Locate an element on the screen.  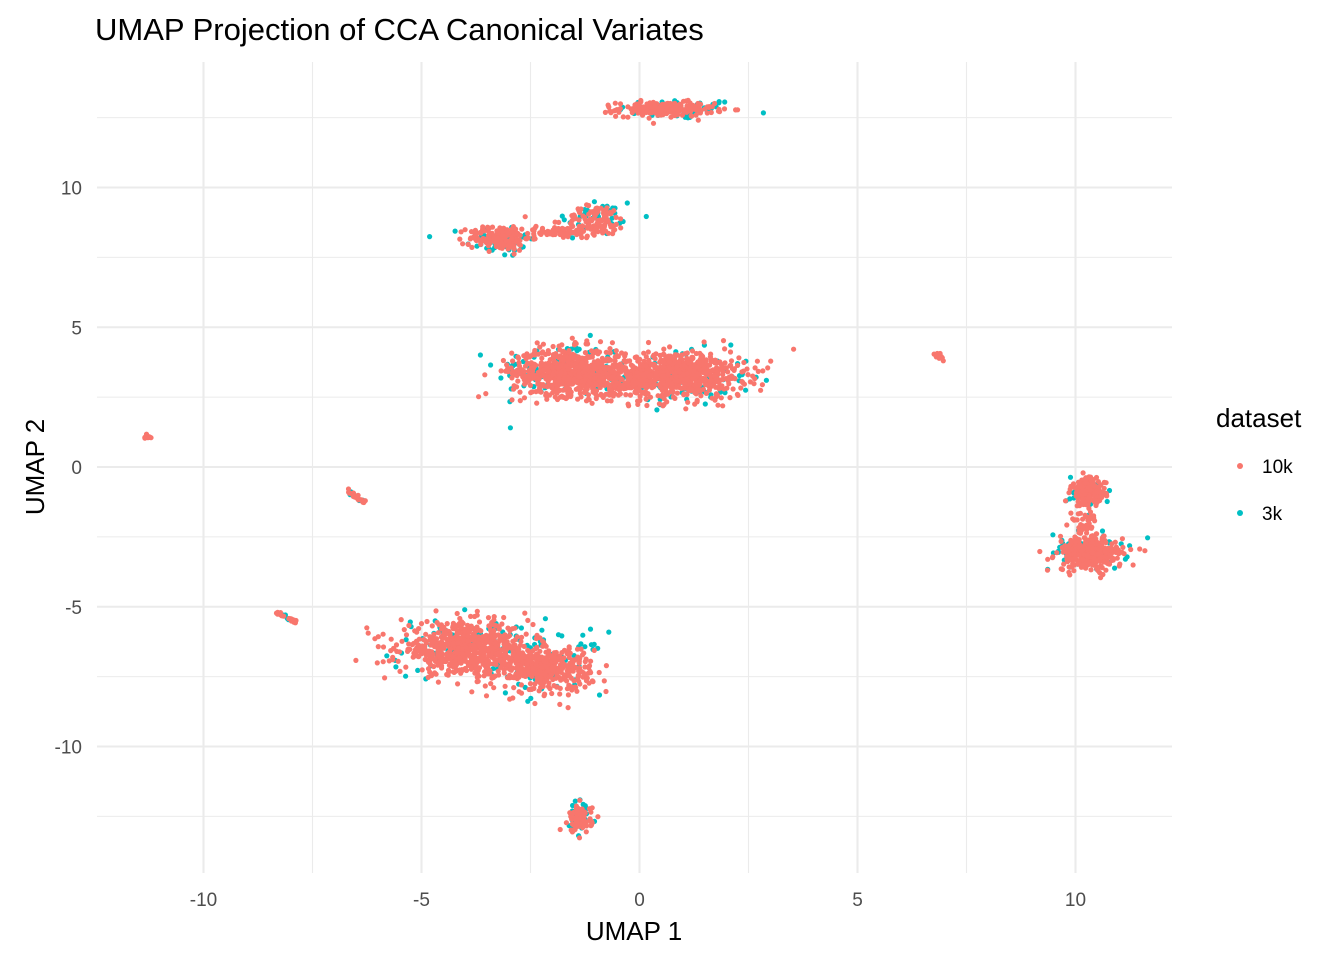
legend-key-3k is located at coordinates (1240, 513).